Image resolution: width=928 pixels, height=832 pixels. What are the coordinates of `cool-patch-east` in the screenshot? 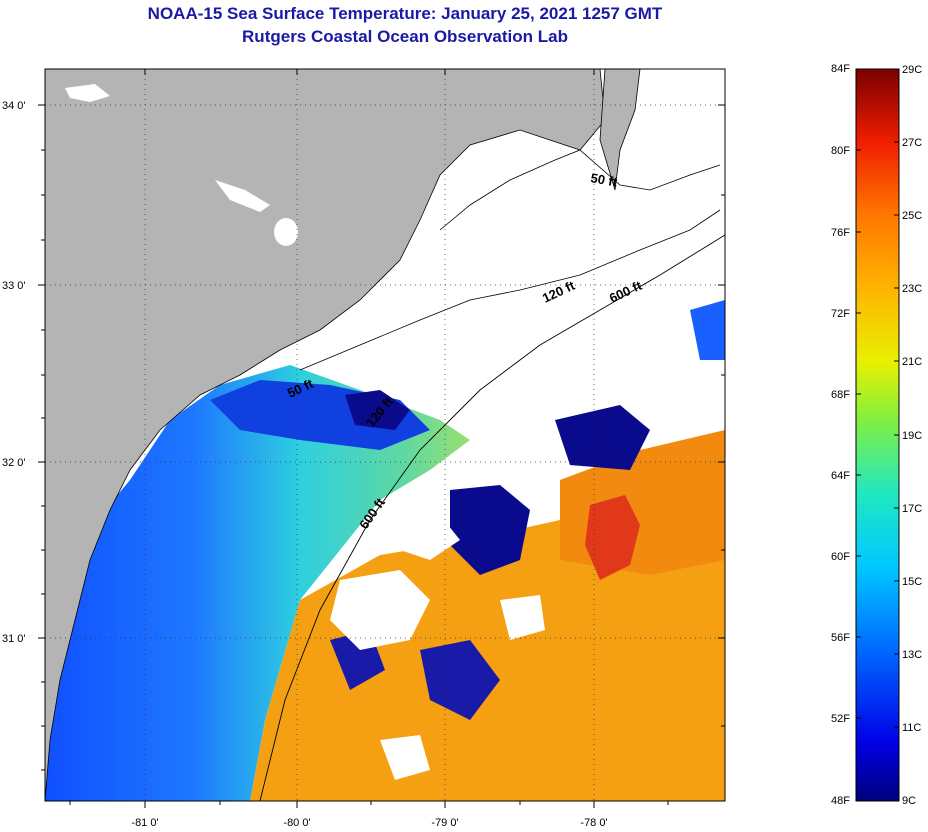 It's located at (707, 330).